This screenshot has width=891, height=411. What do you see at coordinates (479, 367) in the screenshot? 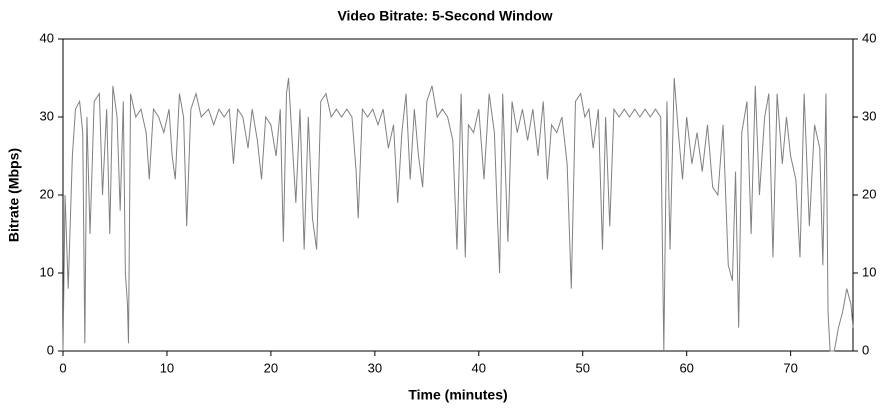
I see `x-tick-label: 40` at bounding box center [479, 367].